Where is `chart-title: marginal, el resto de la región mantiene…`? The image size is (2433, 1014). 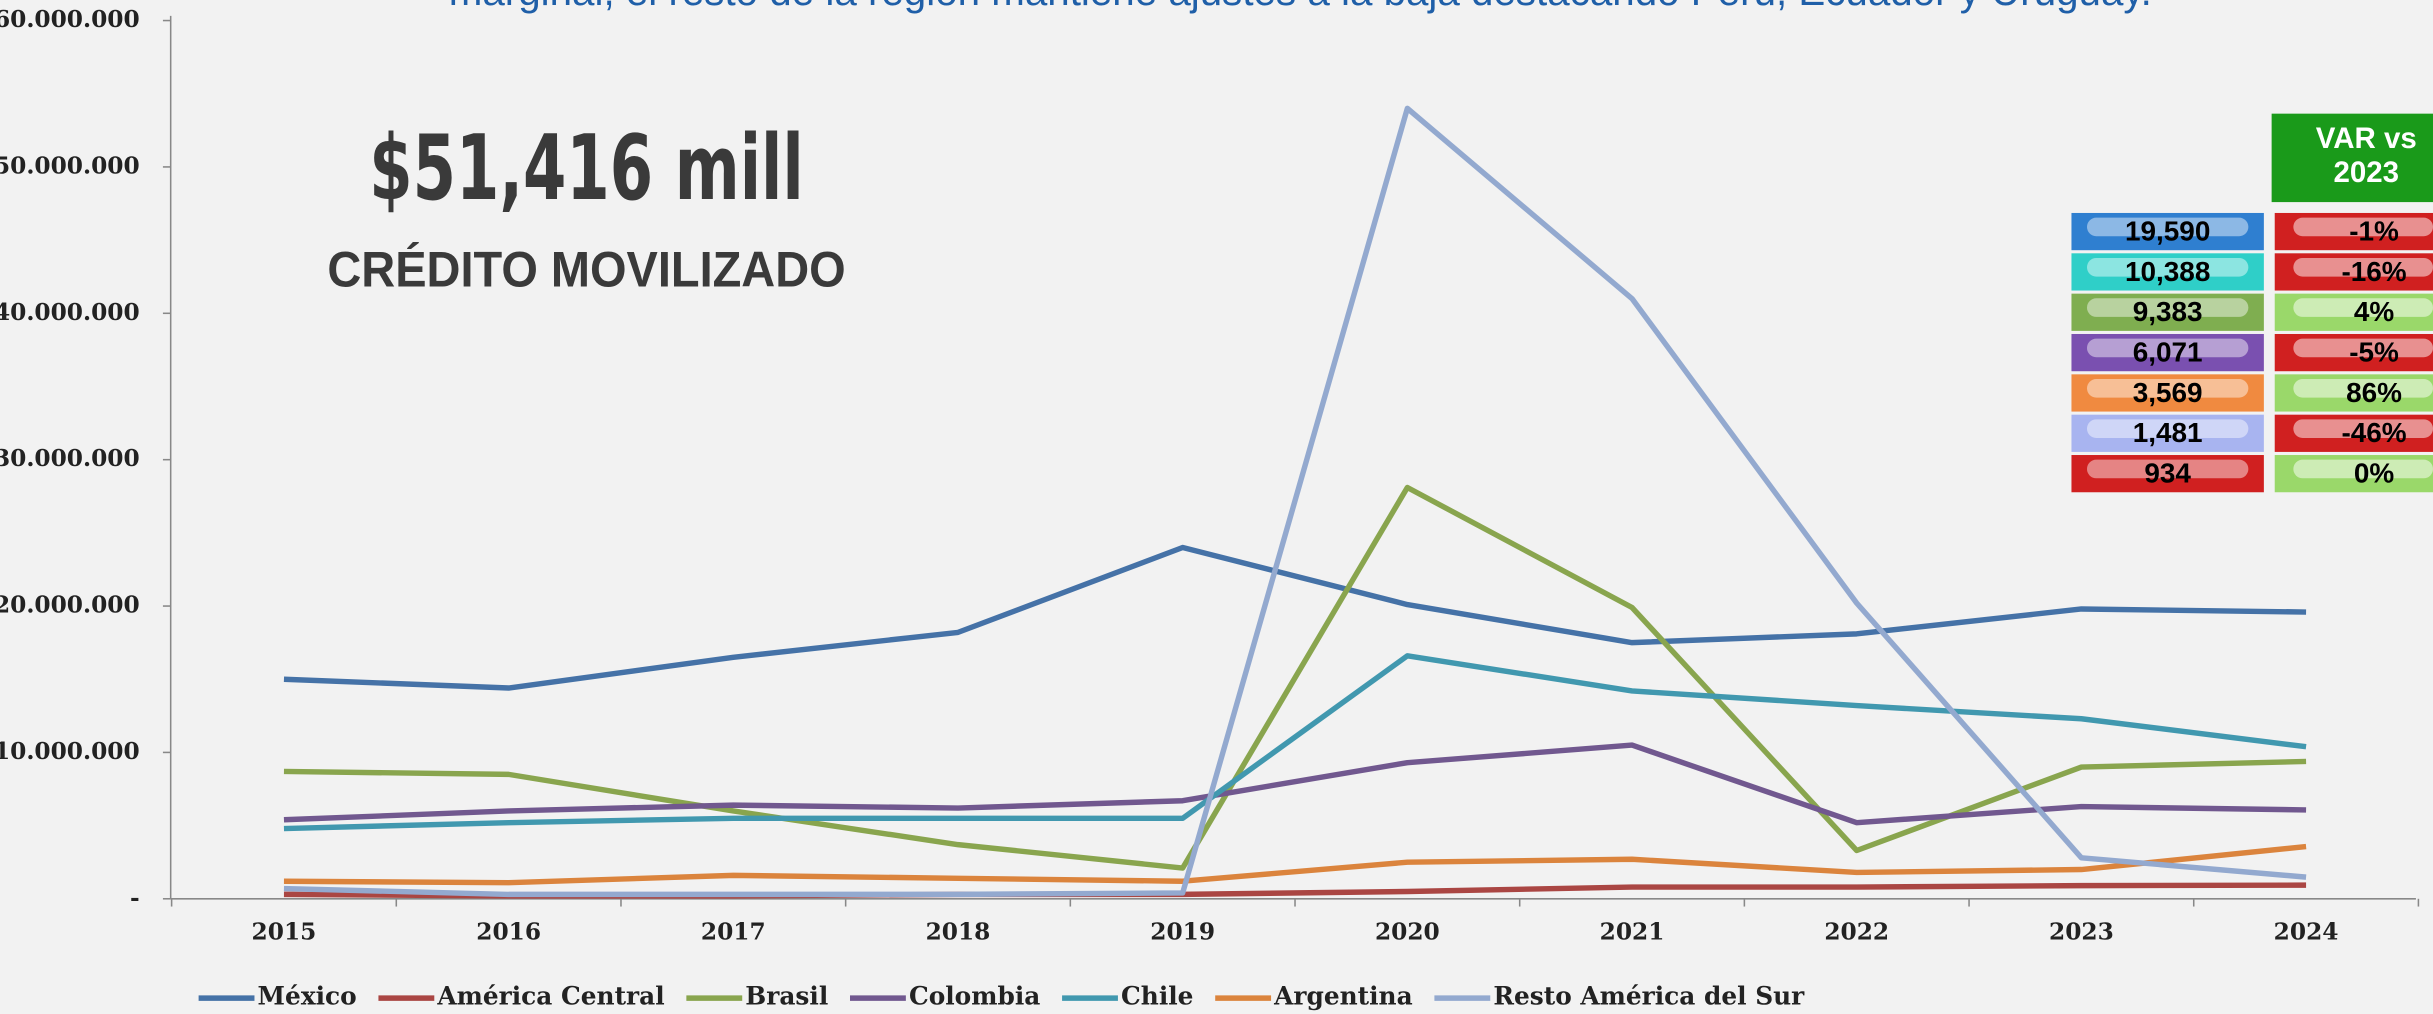
chart-title: marginal, el resto de la región mantiene… is located at coordinates (1300, 7).